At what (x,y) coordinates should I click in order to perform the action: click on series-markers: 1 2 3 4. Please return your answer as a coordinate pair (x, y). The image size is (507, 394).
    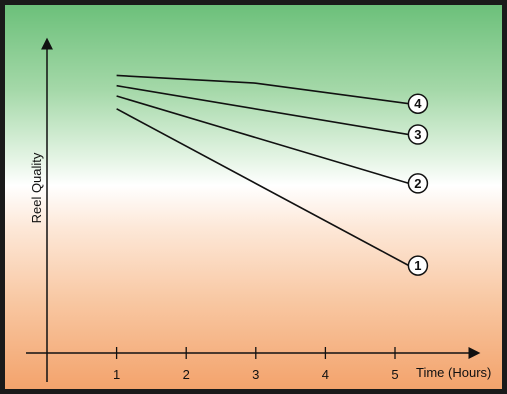
    Looking at the image, I should click on (418, 184).